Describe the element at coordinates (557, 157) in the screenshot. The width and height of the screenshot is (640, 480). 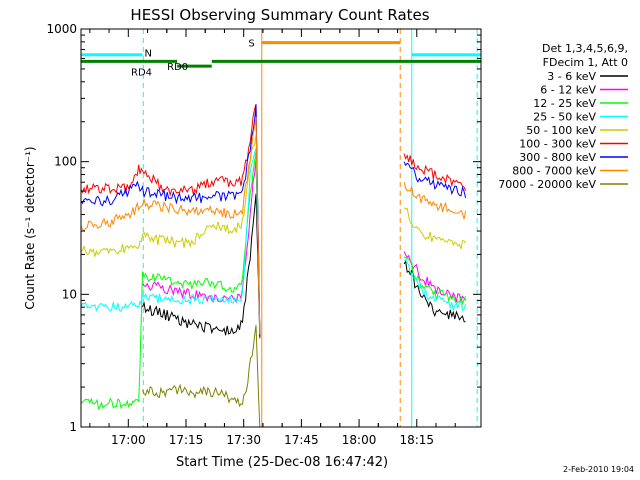
I see `legend-label: 300 - 800 keV` at that location.